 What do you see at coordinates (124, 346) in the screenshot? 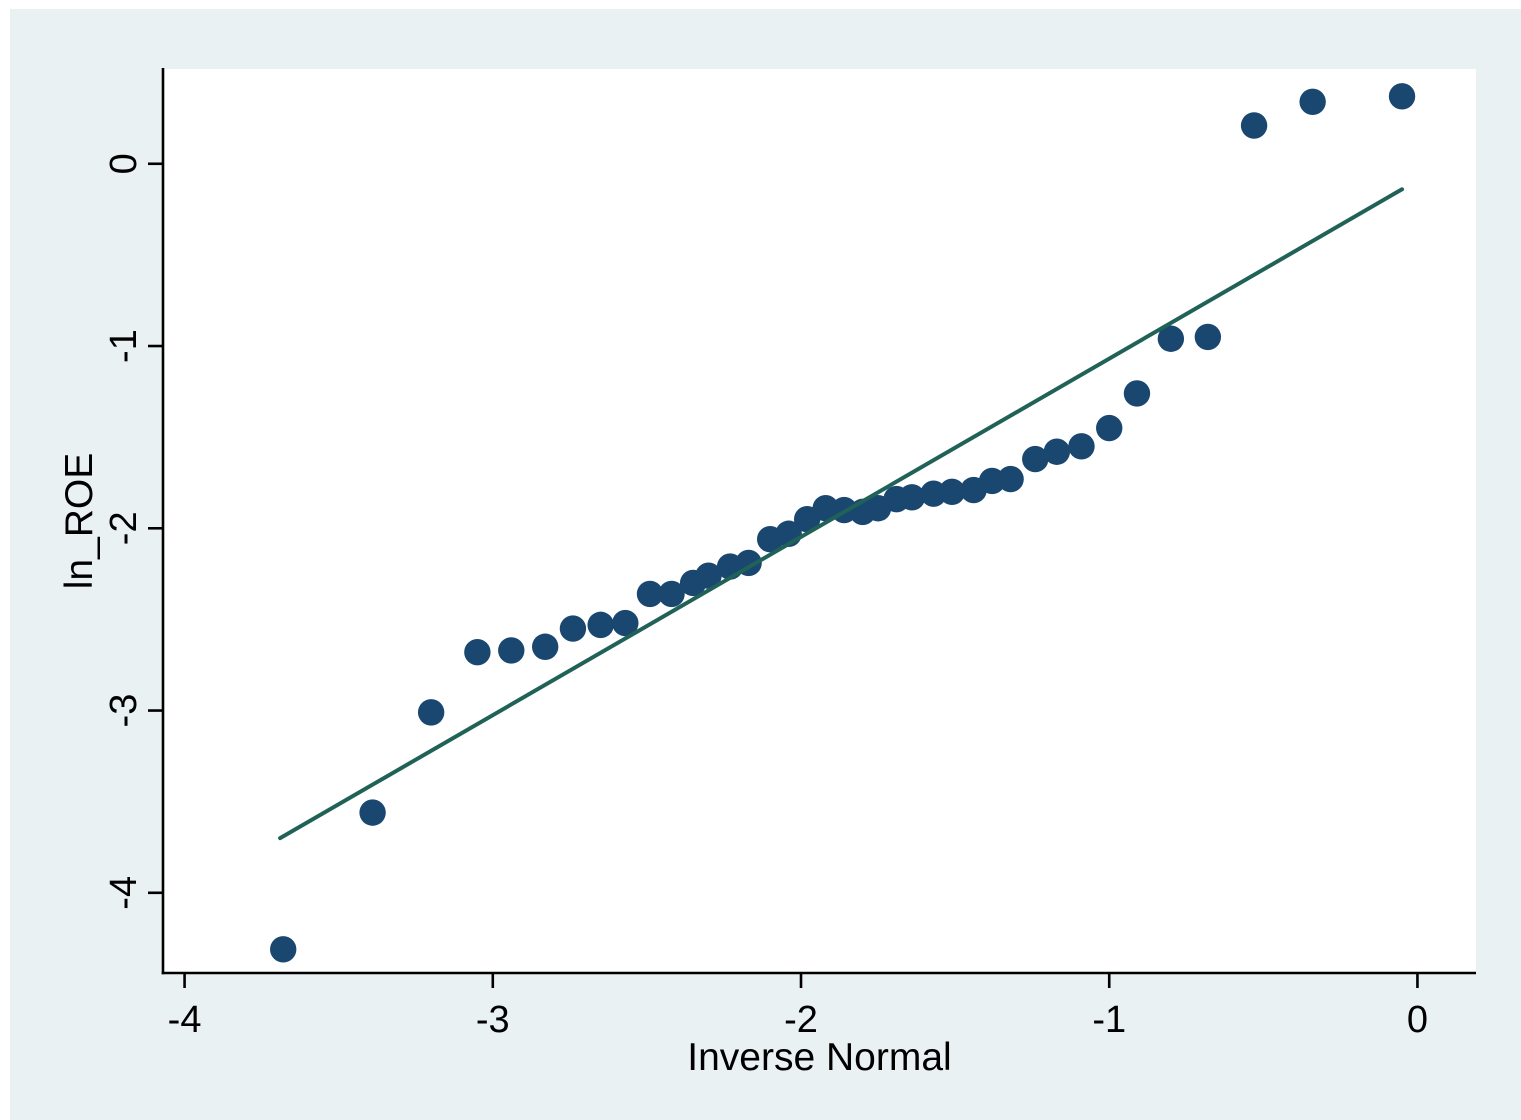
I see `y-tick-label: -1` at bounding box center [124, 346].